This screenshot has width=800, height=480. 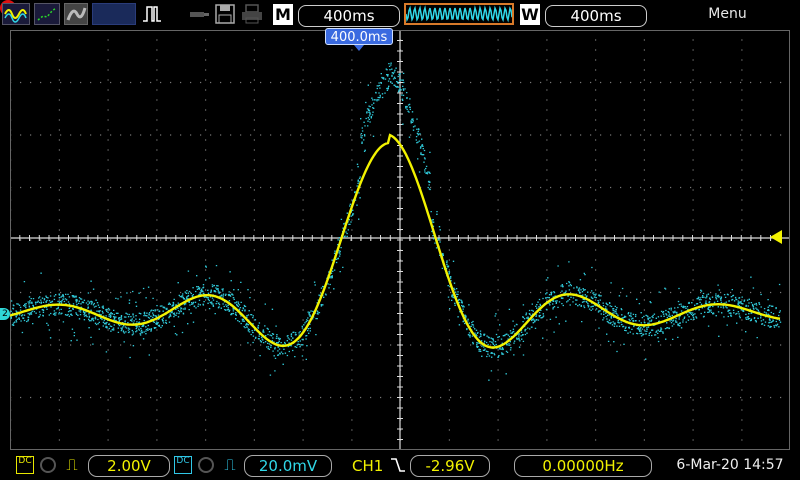 I want to click on probe-icon, so click(x=199, y=14).